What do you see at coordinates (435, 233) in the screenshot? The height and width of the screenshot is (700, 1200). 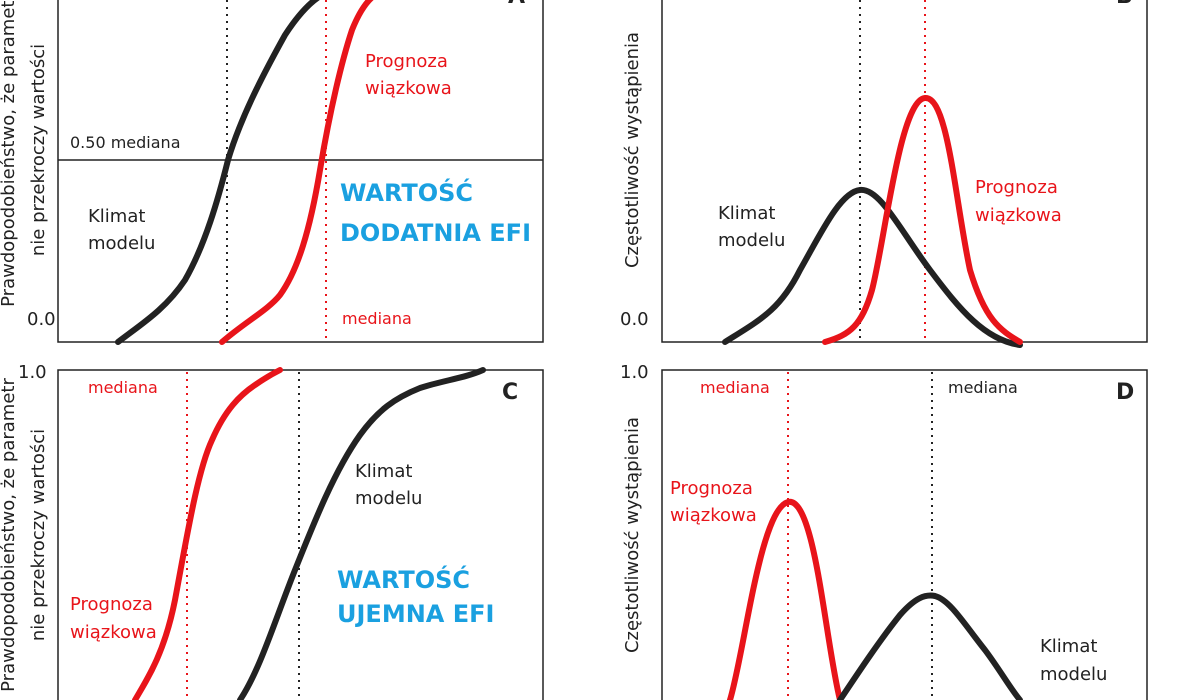 I see `efi-label: DODATNIA EFI` at bounding box center [435, 233].